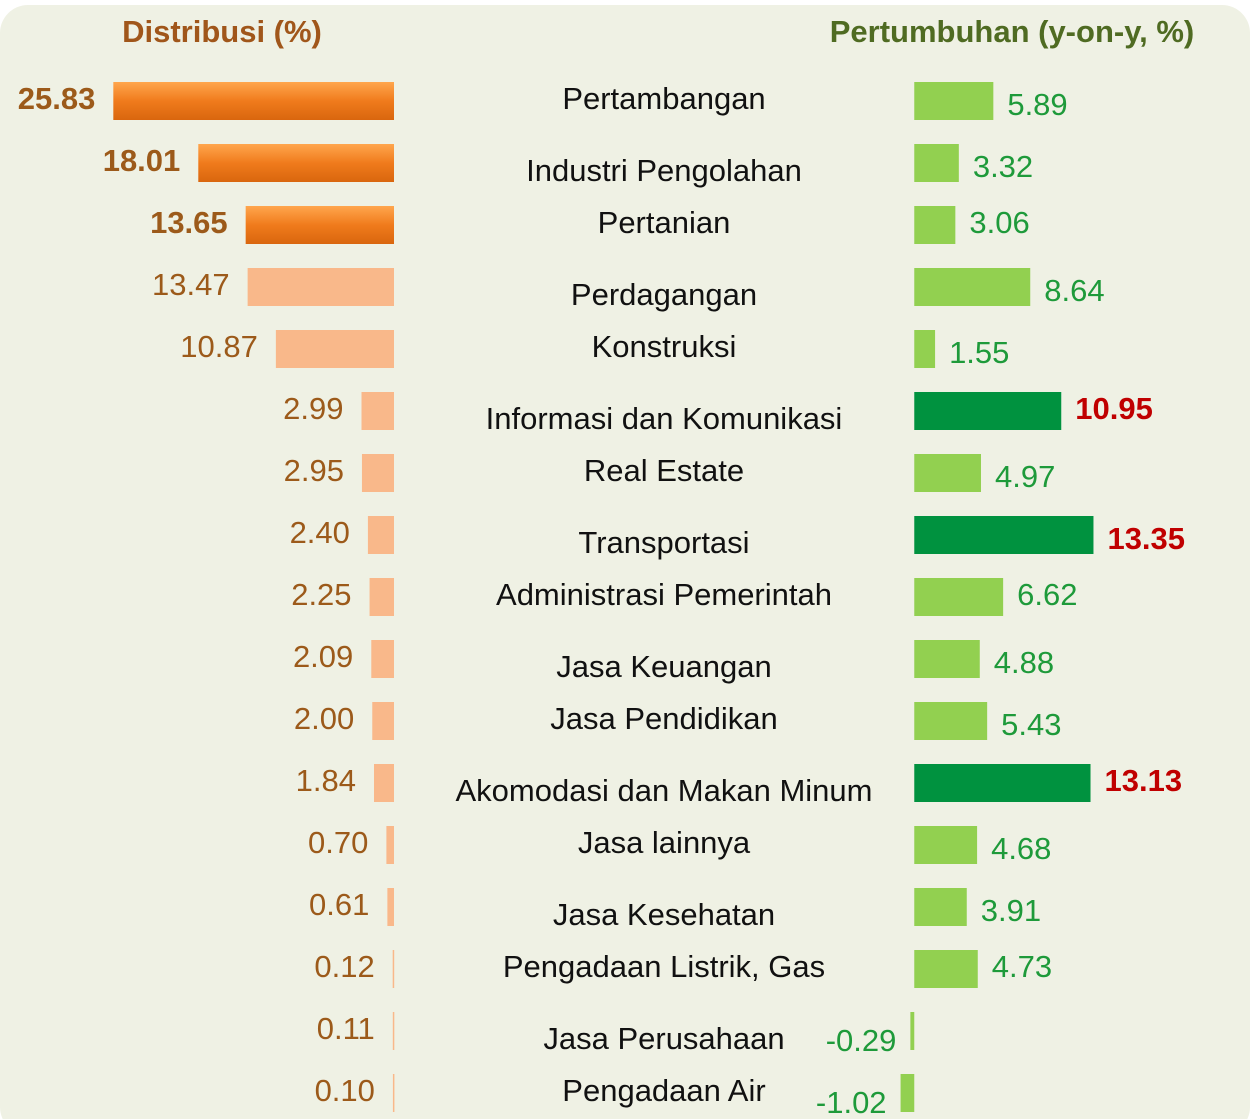 This screenshot has width=1250, height=1119. Describe the element at coordinates (222, 31) in the screenshot. I see `panel-title: Distribusi (%)` at that location.